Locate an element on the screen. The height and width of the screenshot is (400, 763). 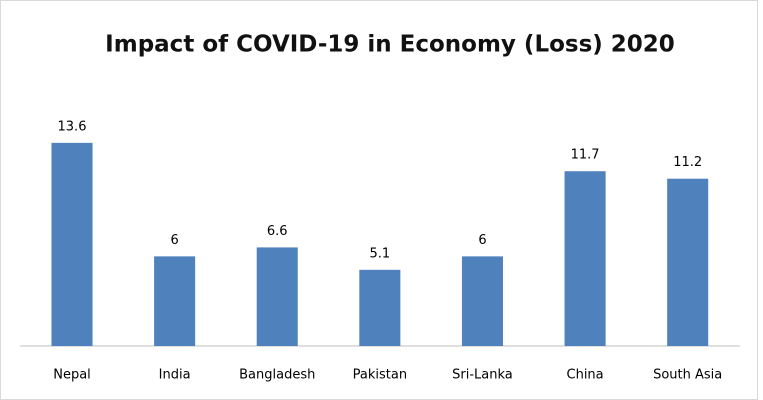
x-tick-label: Nepal is located at coordinates (72, 375).